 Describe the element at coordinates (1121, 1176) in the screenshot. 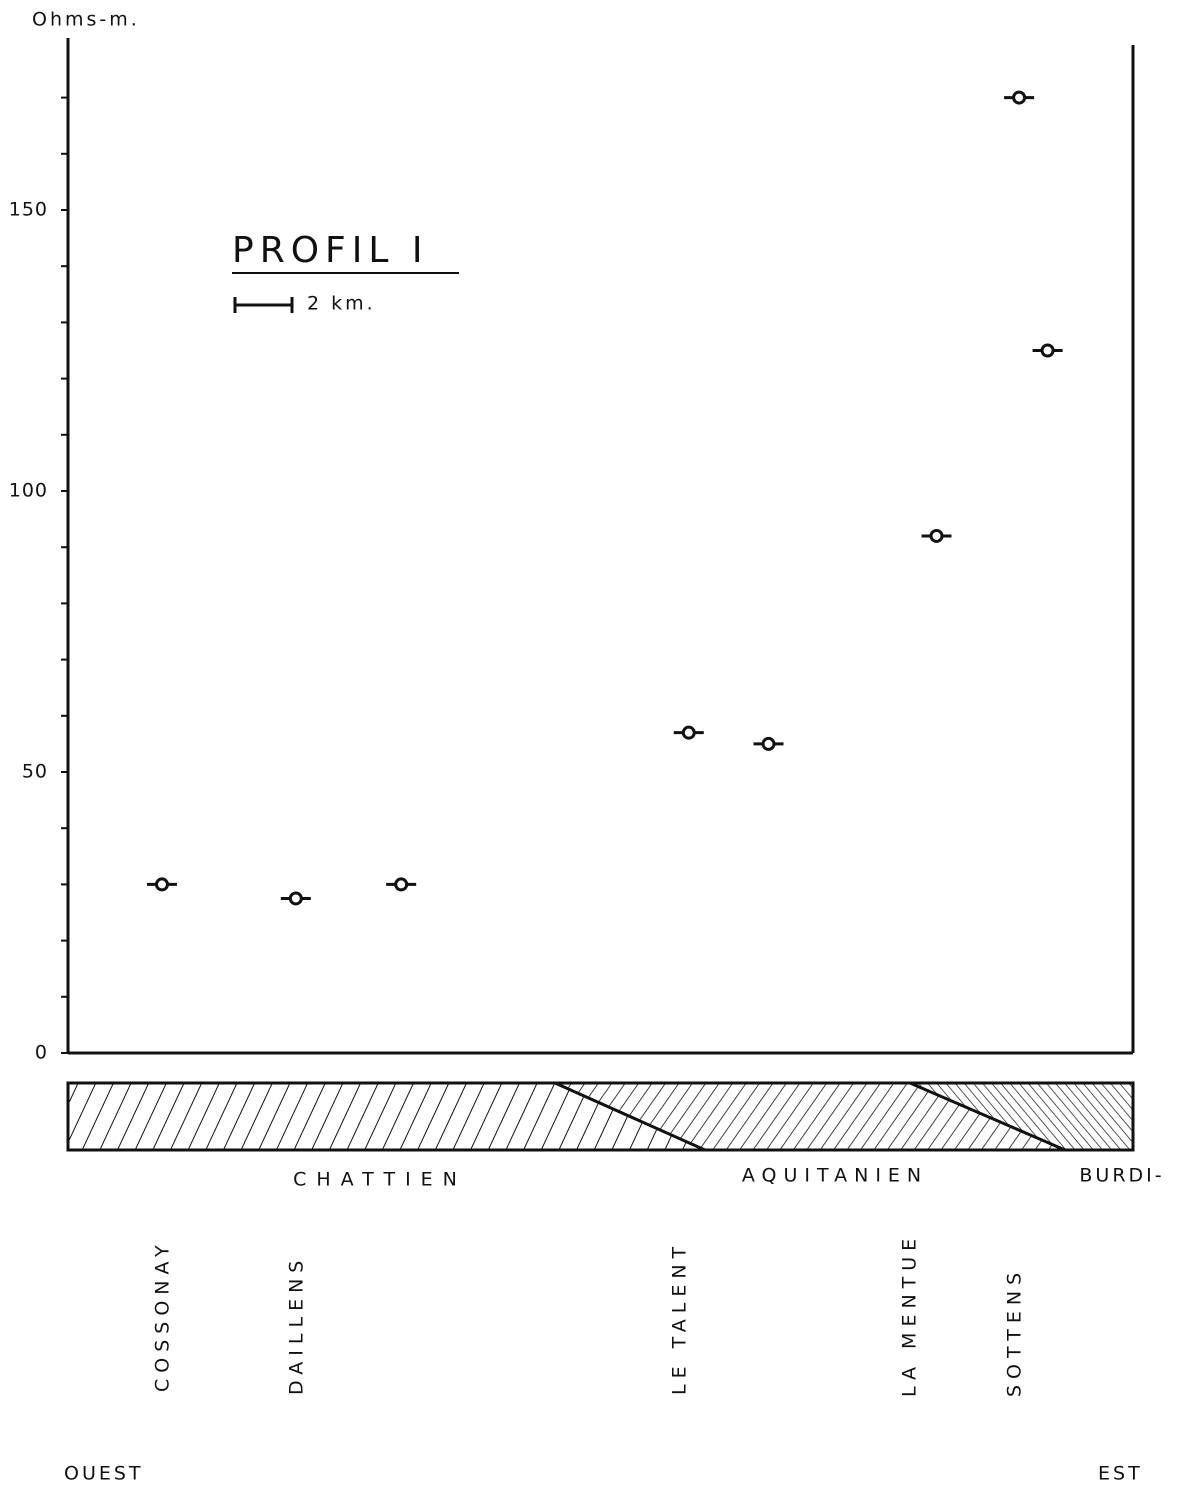

I see `stratum-label: BURDI-` at that location.